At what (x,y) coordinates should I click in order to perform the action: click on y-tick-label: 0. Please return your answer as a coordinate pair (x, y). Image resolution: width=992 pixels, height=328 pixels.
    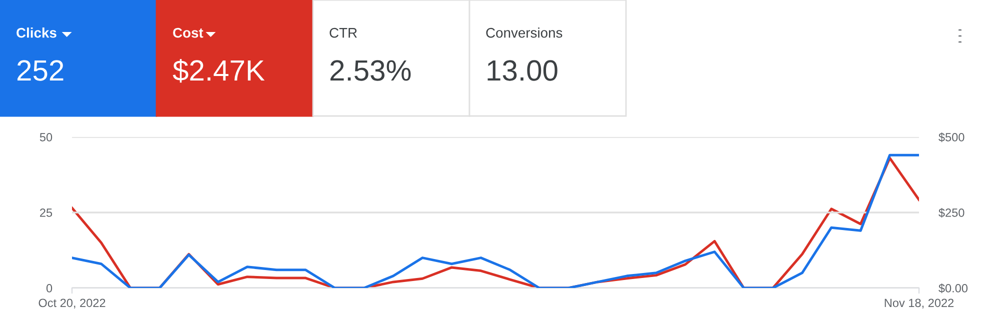
    Looking at the image, I should click on (49, 288).